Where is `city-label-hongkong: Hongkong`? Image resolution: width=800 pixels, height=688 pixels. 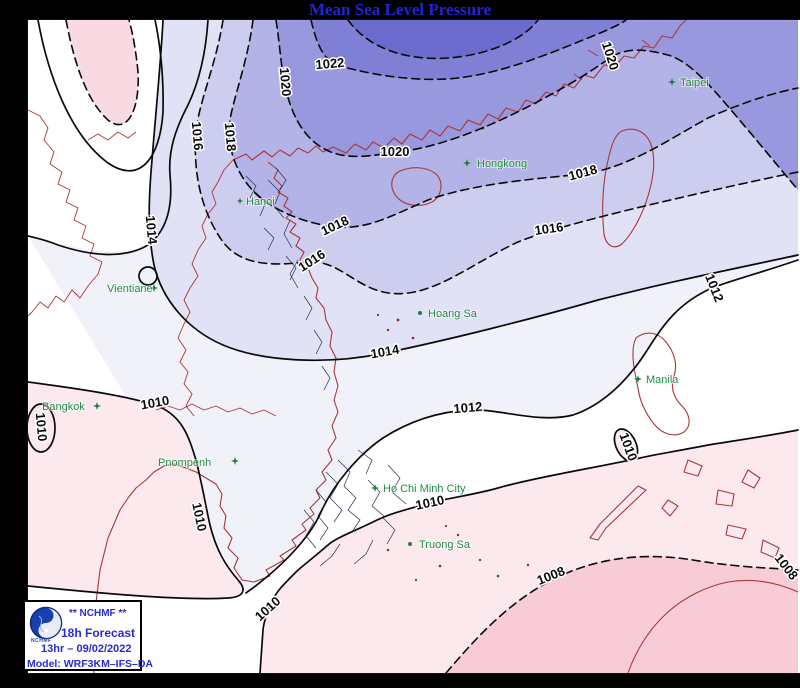
city-label-hongkong: Hongkong is located at coordinates (502, 164).